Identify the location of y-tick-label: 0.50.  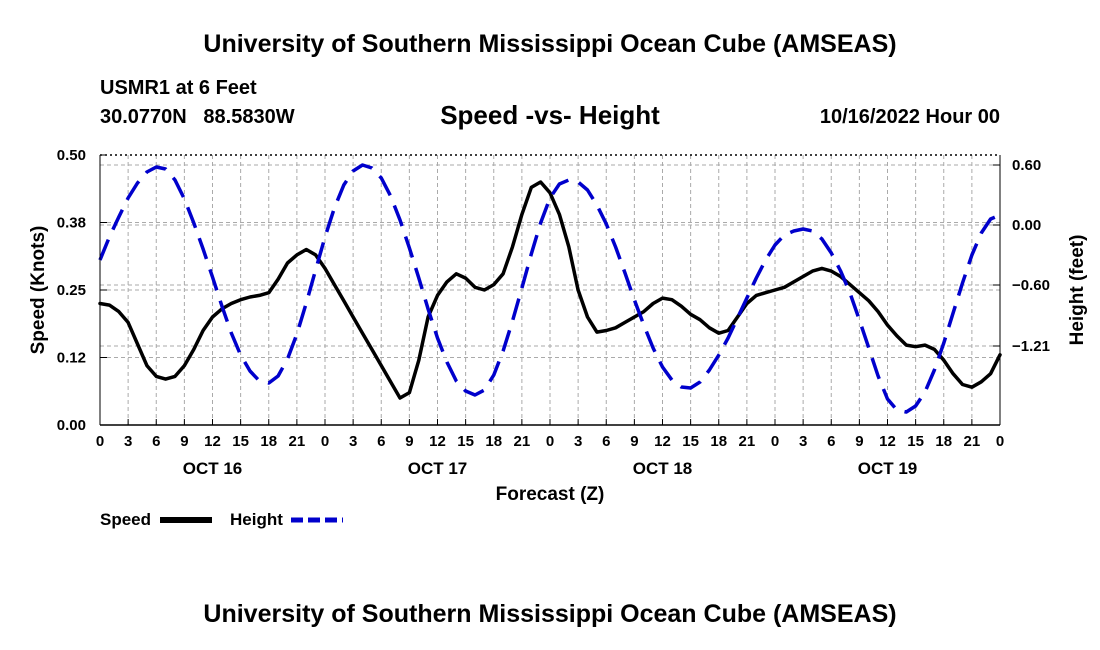
(71, 155).